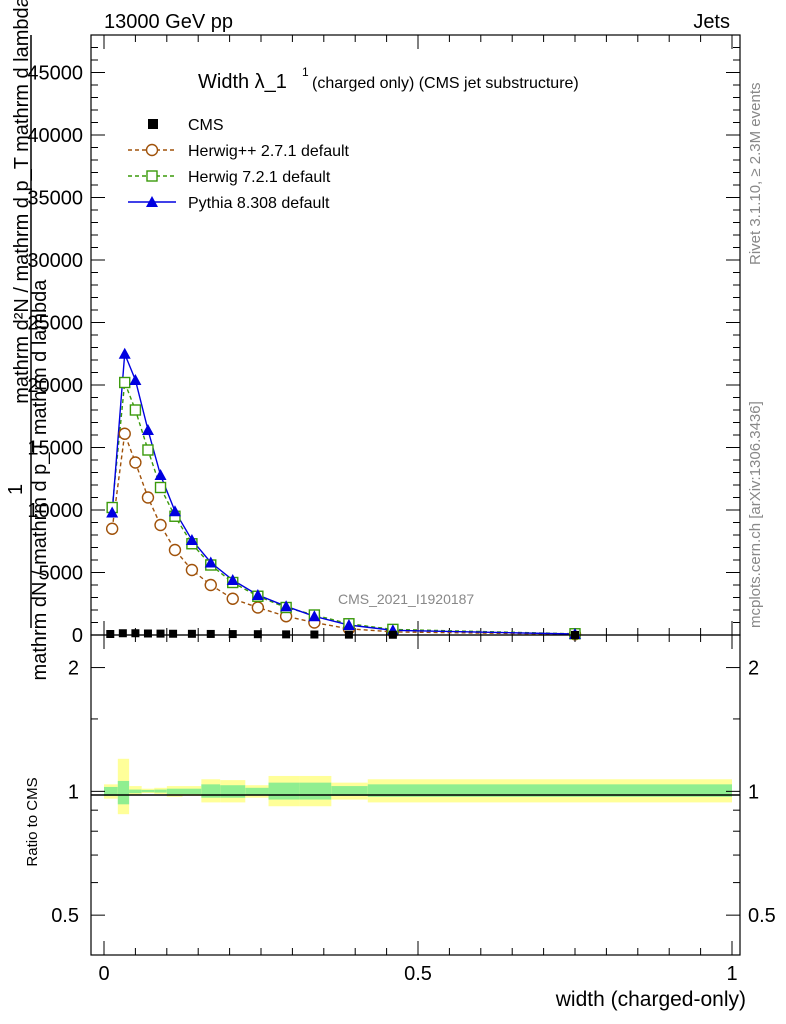  Describe the element at coordinates (152, 201) in the screenshot. I see `legend-marker-pythia` at that location.